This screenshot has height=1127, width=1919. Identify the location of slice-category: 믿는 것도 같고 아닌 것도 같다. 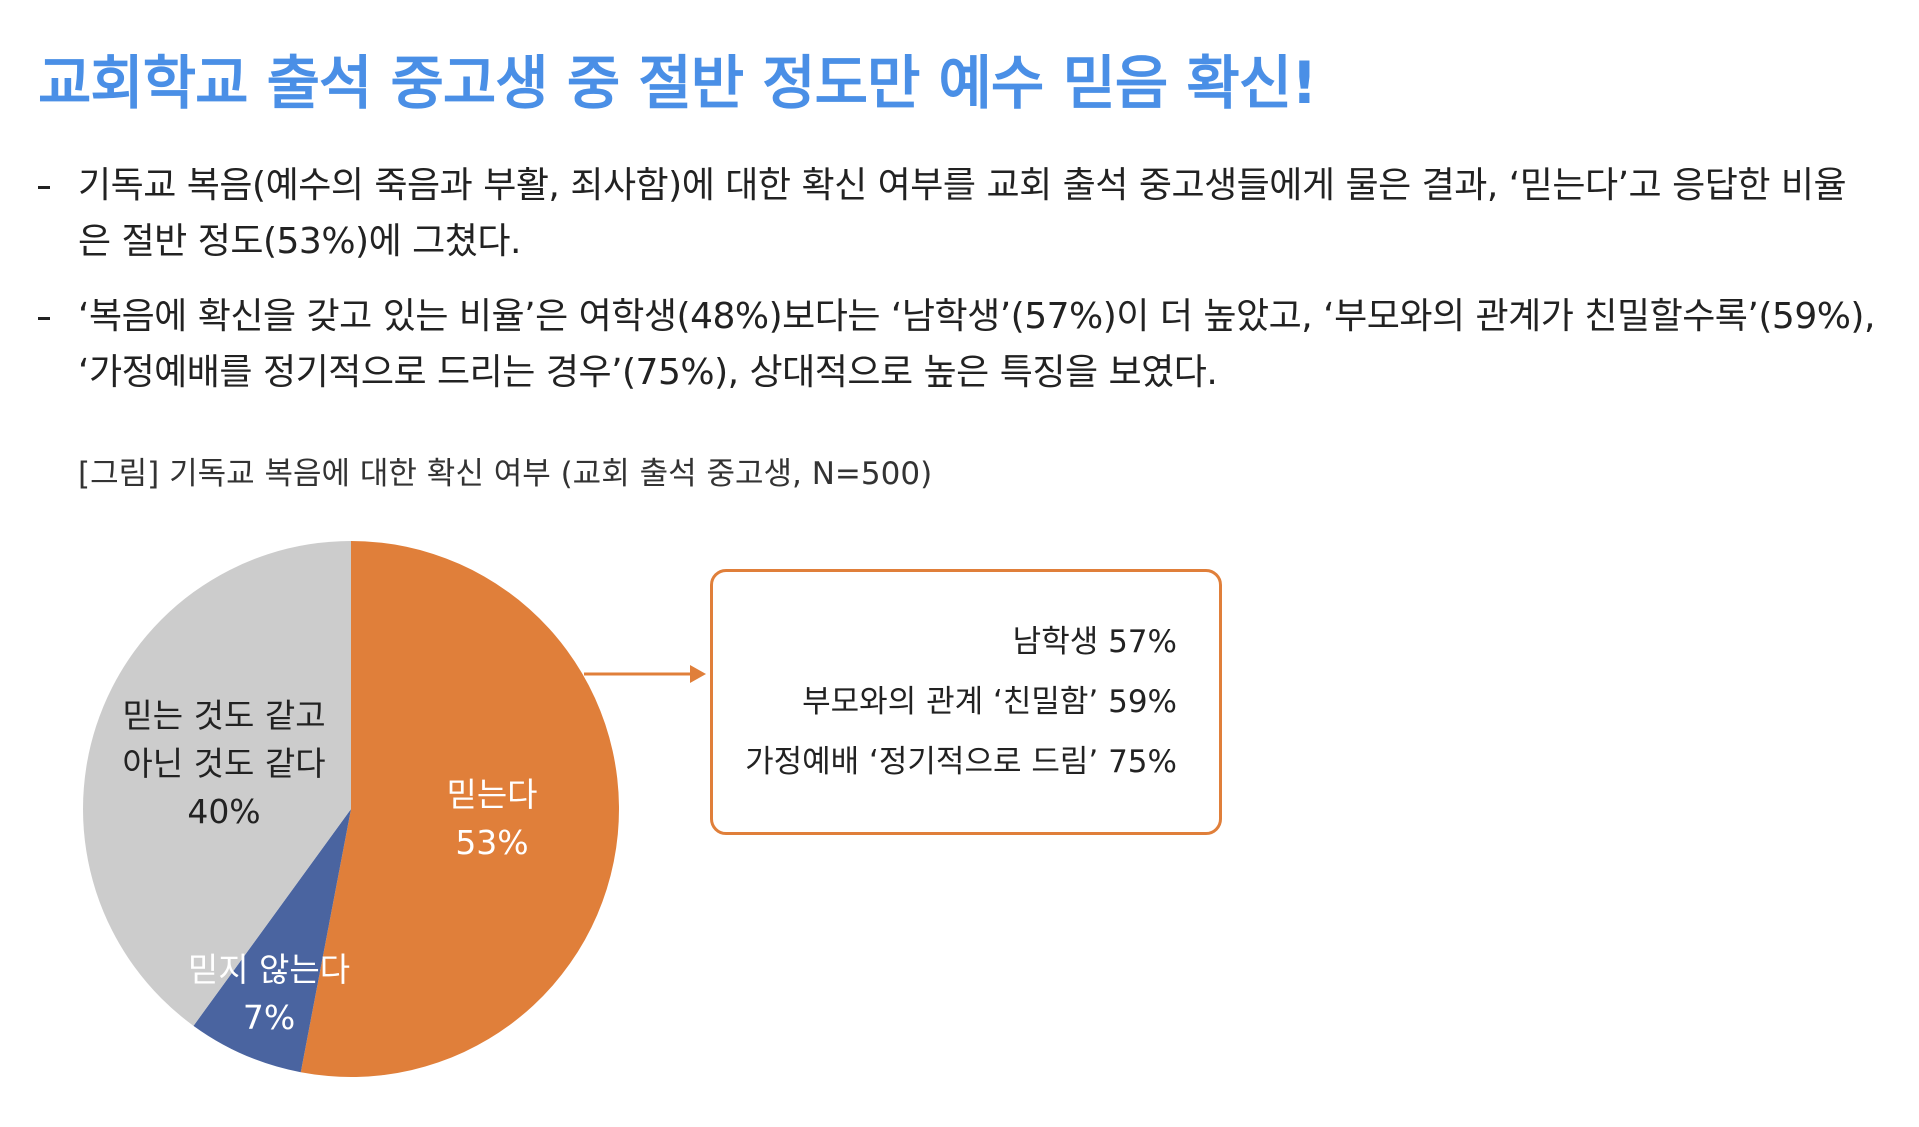
(224, 739).